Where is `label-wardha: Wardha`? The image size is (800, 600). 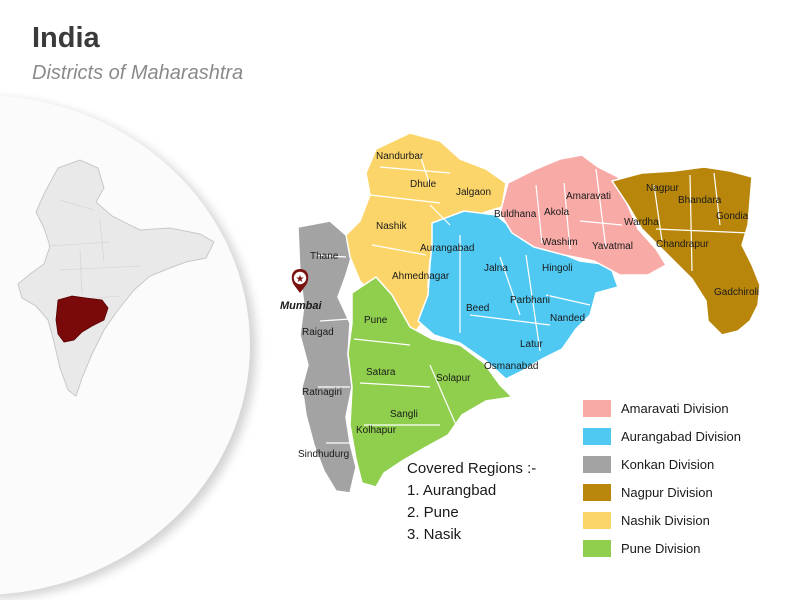
label-wardha: Wardha is located at coordinates (641, 222).